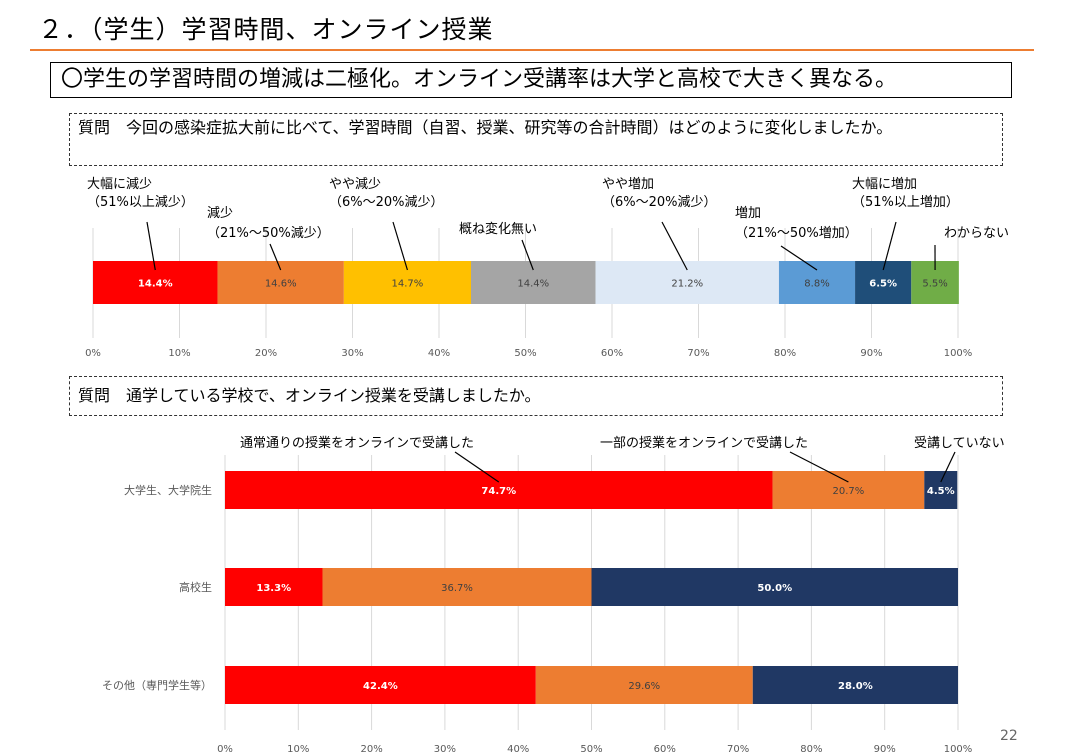  What do you see at coordinates (168, 490) in the screenshot?
I see `row-label: 大学生、大学院生` at bounding box center [168, 490].